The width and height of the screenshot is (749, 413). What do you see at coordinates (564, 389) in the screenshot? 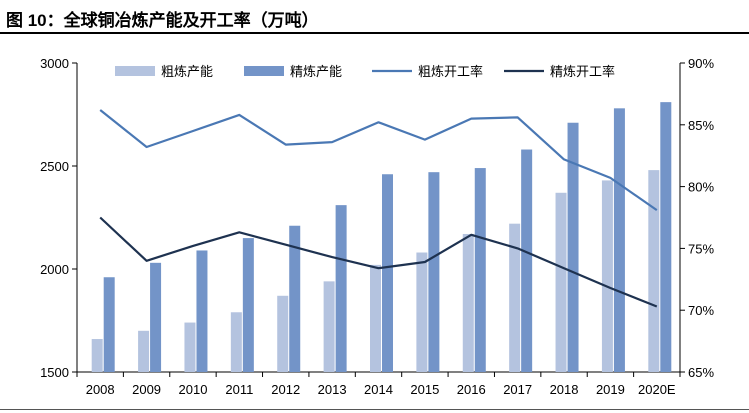
I see `x-axis-tick-label: 2018` at bounding box center [564, 389].